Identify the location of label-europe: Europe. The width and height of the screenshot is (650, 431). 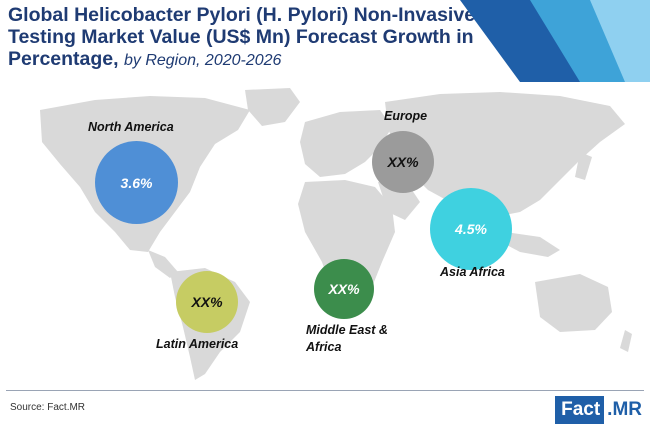
(406, 116).